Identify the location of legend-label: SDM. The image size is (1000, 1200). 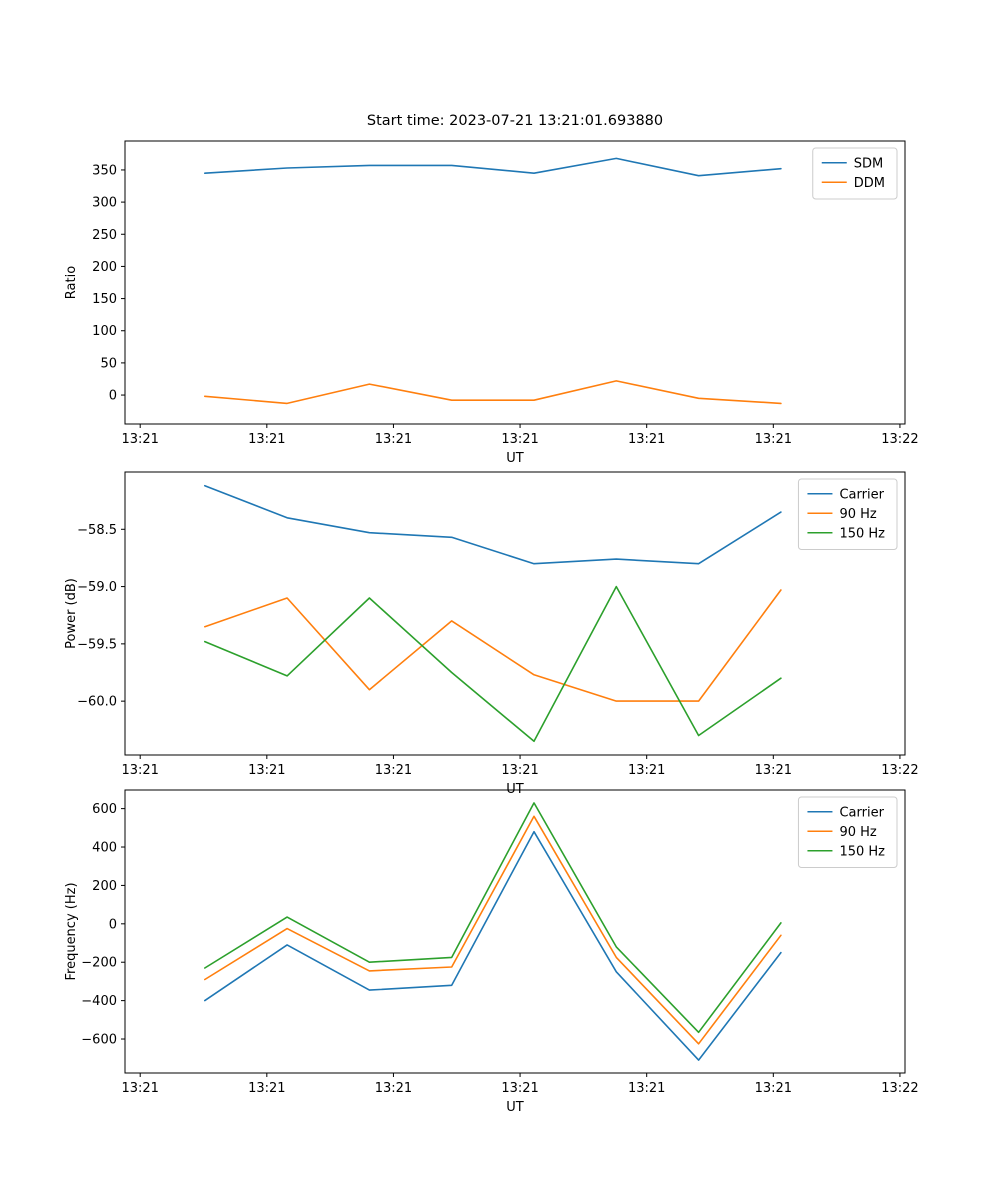
(868, 163).